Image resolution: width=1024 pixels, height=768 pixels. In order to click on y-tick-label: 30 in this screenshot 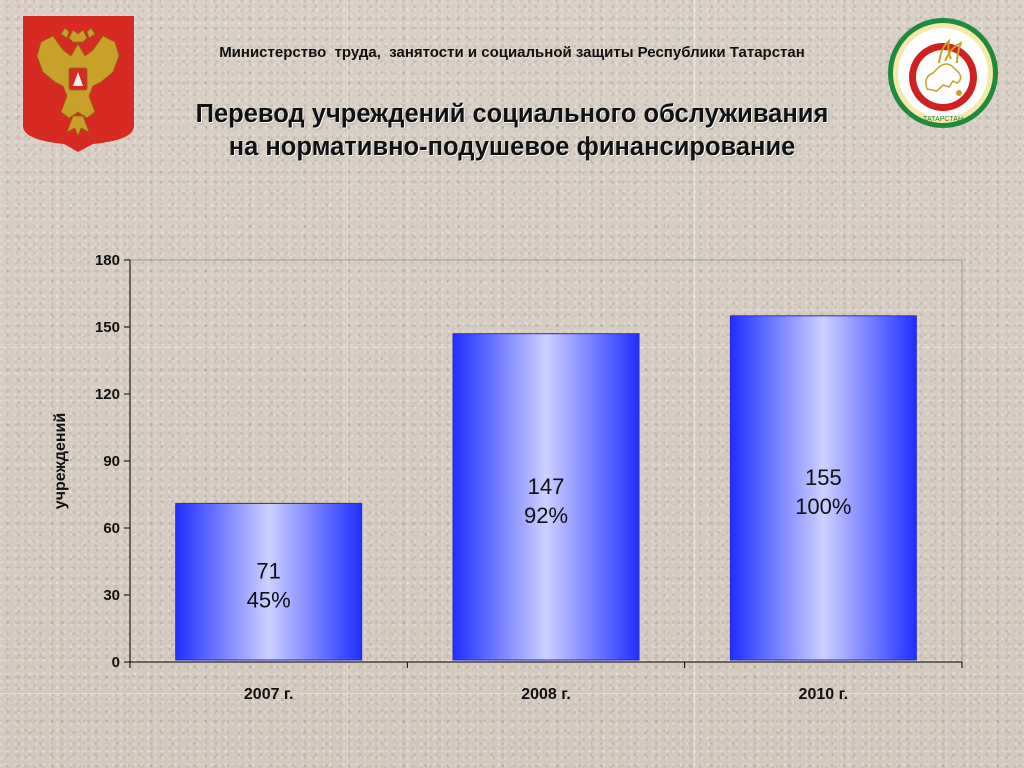, I will do `click(111, 595)`.